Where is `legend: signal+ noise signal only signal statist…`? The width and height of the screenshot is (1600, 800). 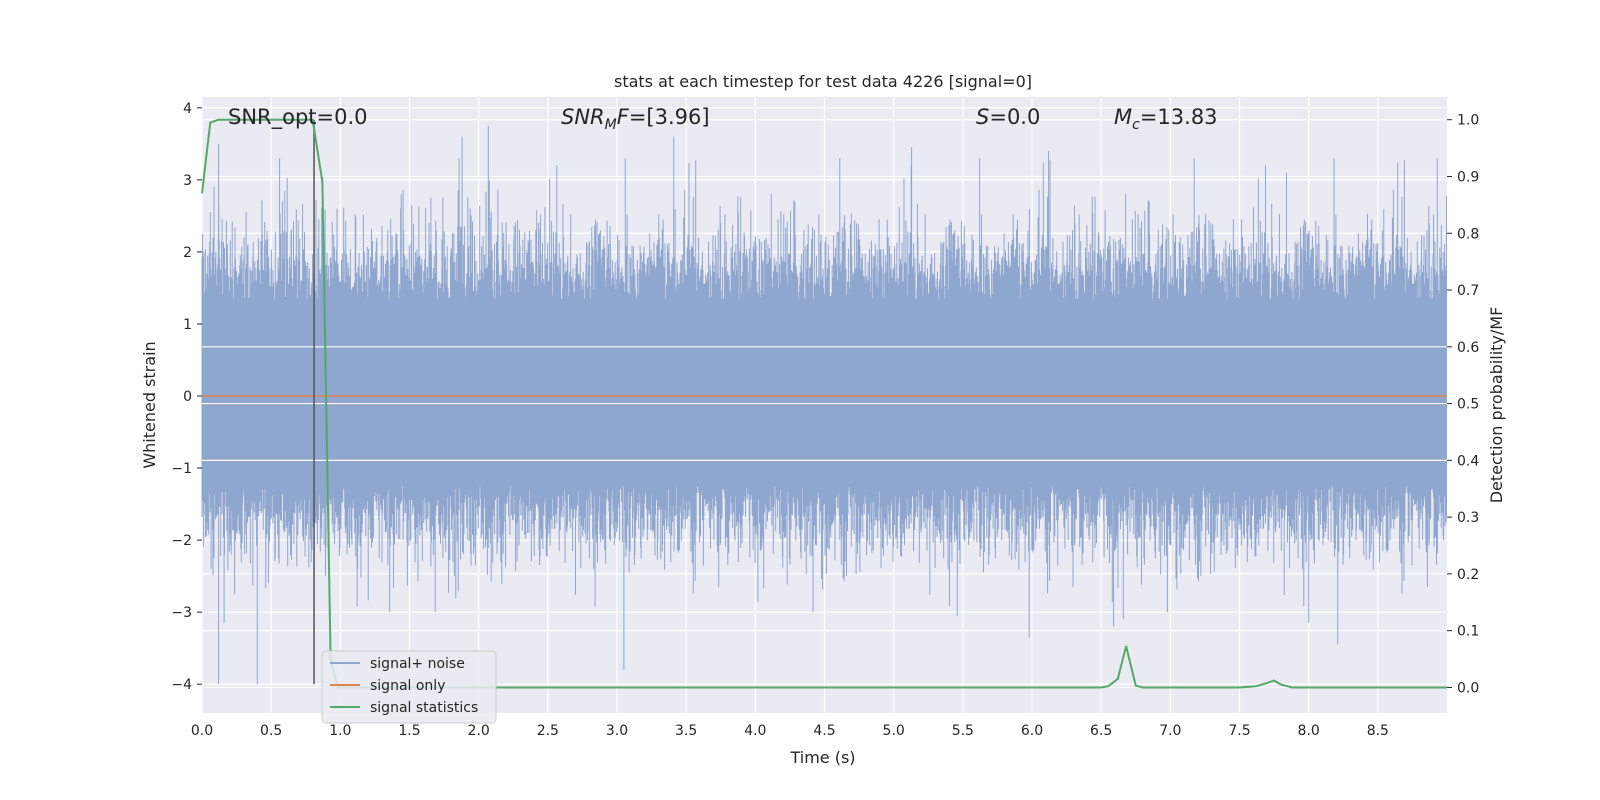 legend: signal+ noise signal only signal statist… is located at coordinates (409, 687).